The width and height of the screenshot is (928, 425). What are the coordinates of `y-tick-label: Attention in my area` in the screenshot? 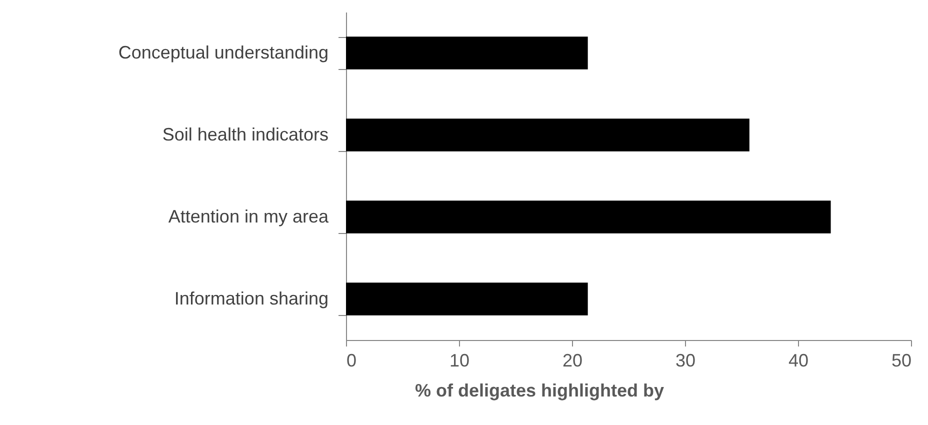 It's located at (249, 216).